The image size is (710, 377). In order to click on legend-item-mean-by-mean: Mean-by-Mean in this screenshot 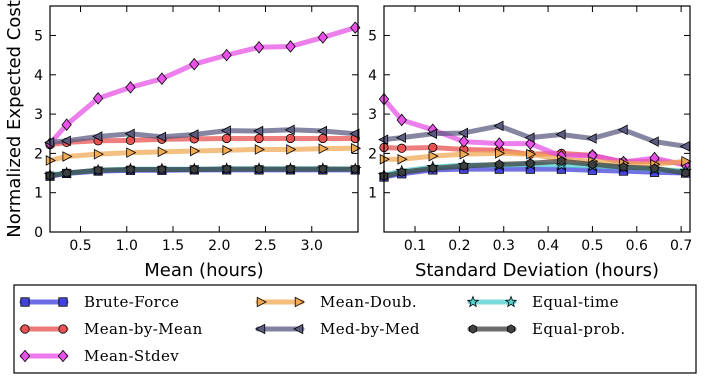, I will do `click(111, 329)`.